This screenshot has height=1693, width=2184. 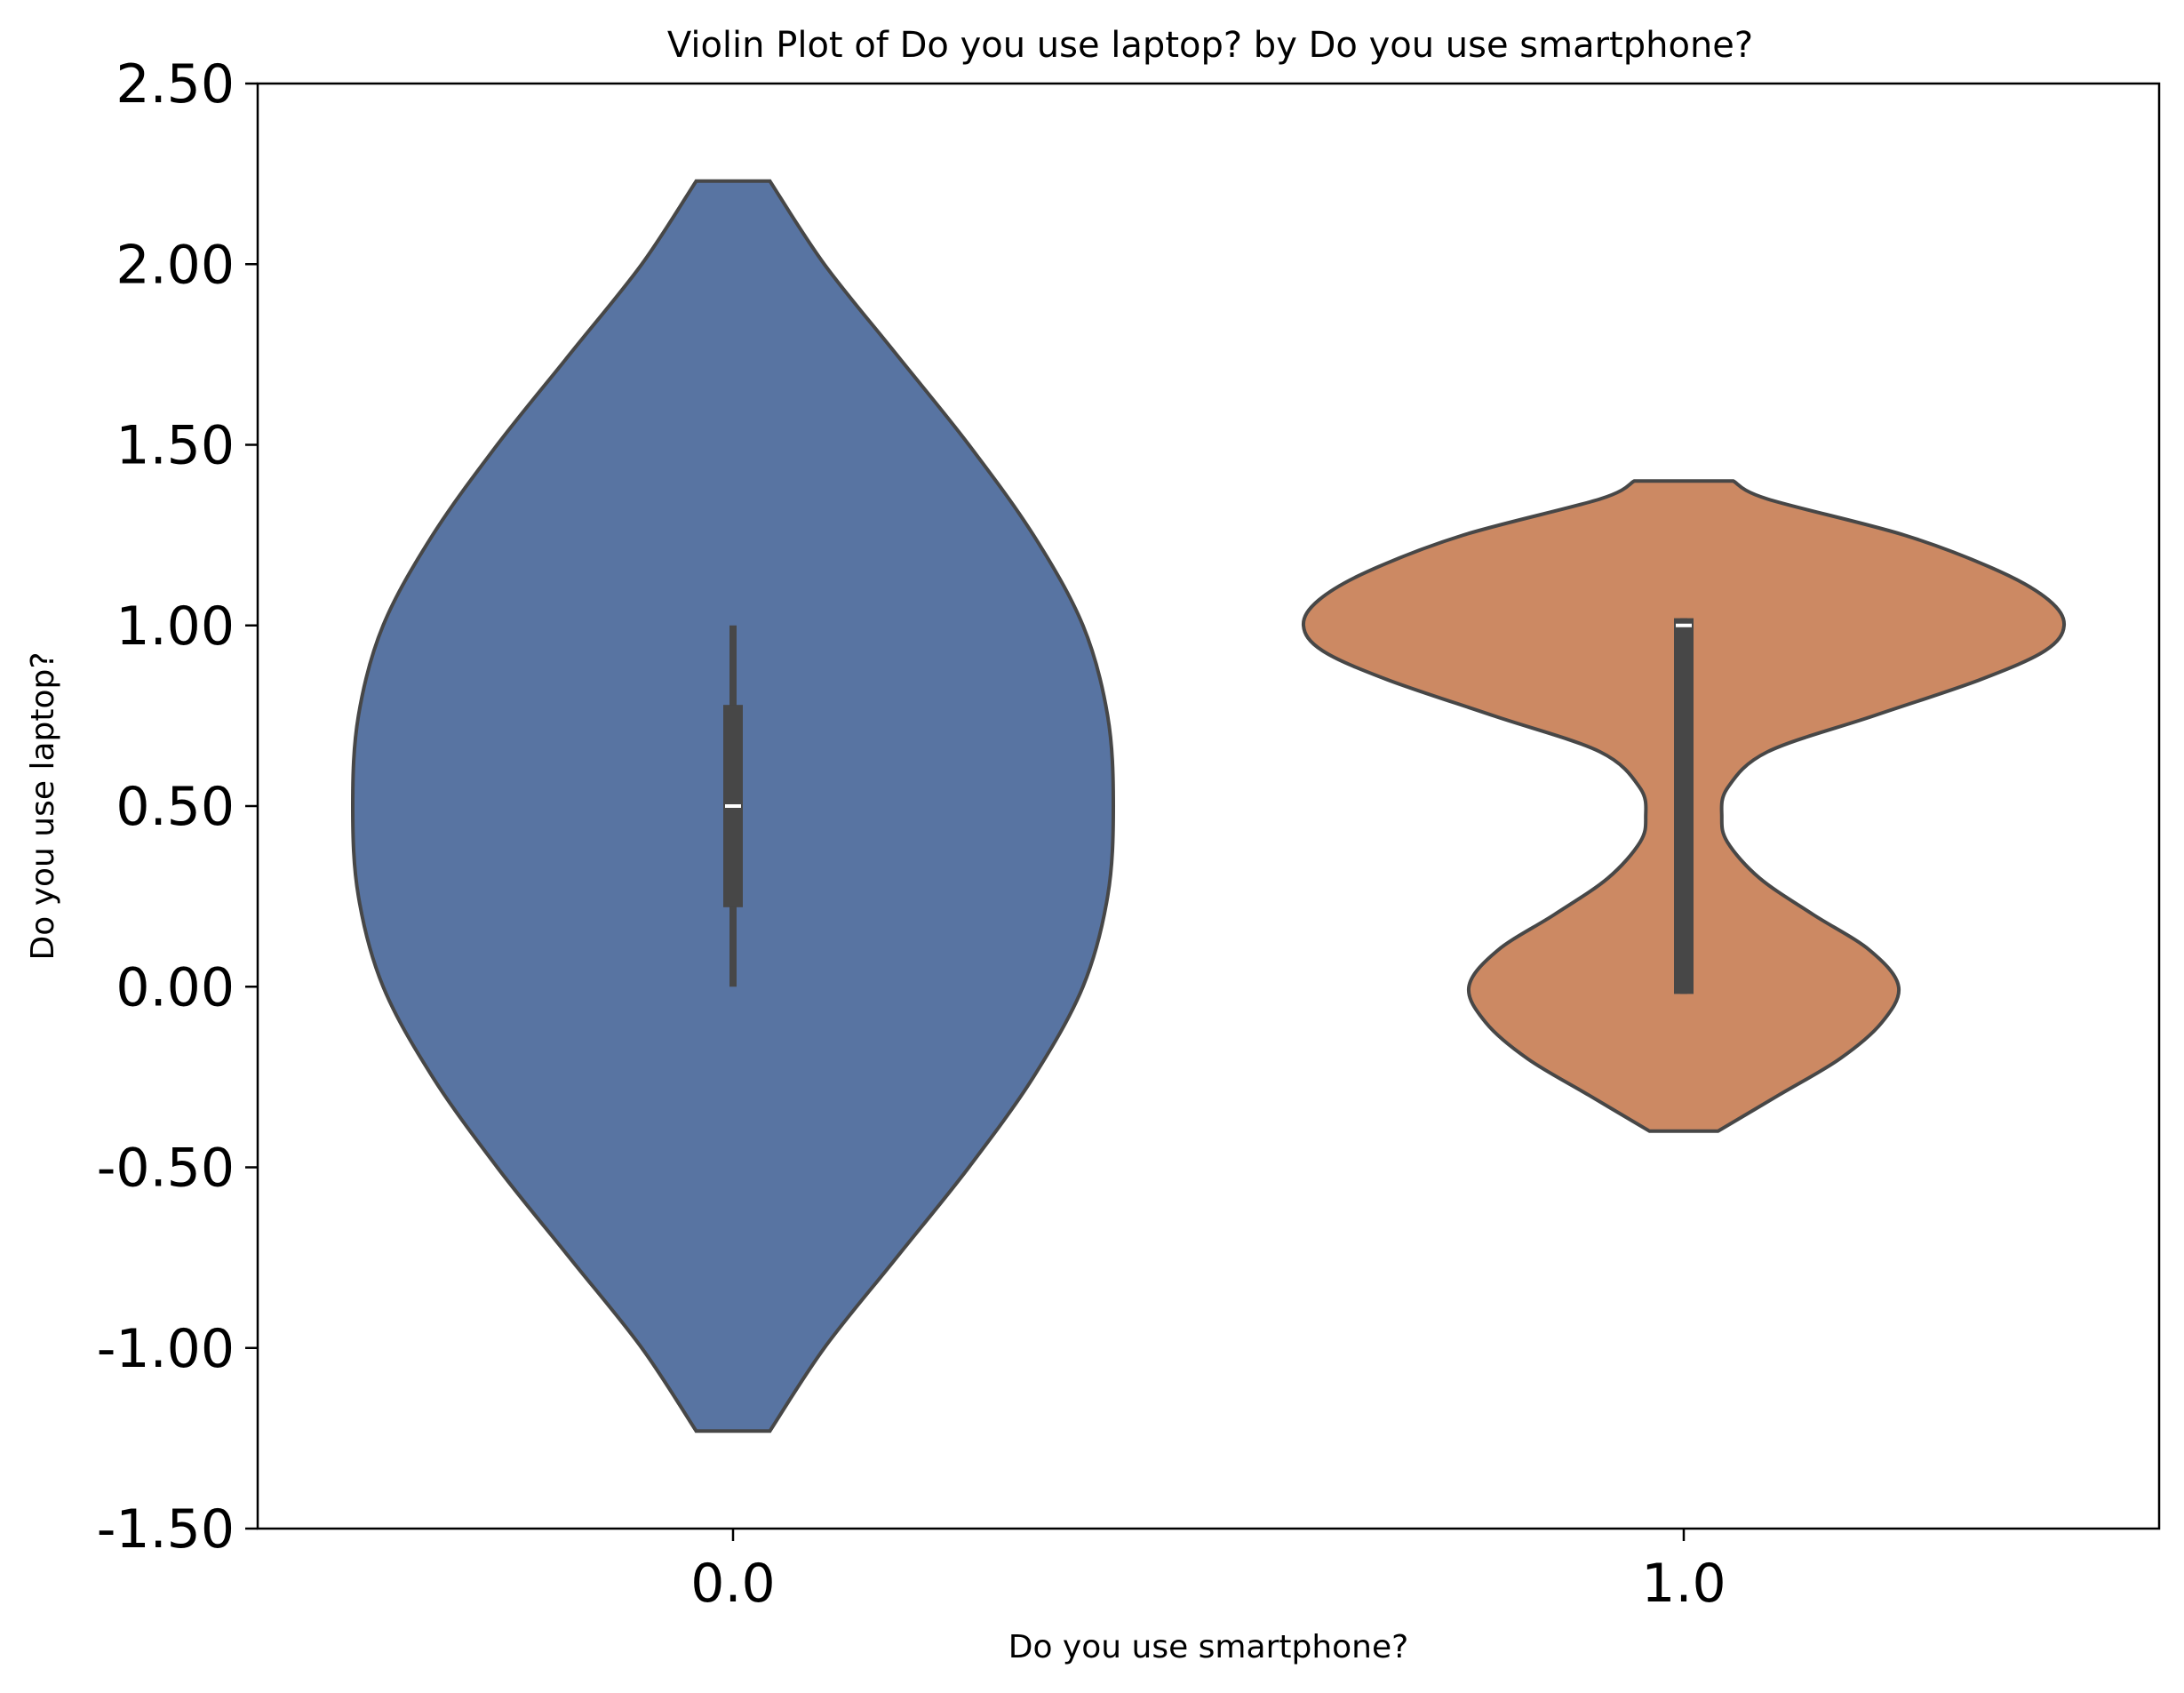 What do you see at coordinates (175, 265) in the screenshot?
I see `y-tick-label: 2.00` at bounding box center [175, 265].